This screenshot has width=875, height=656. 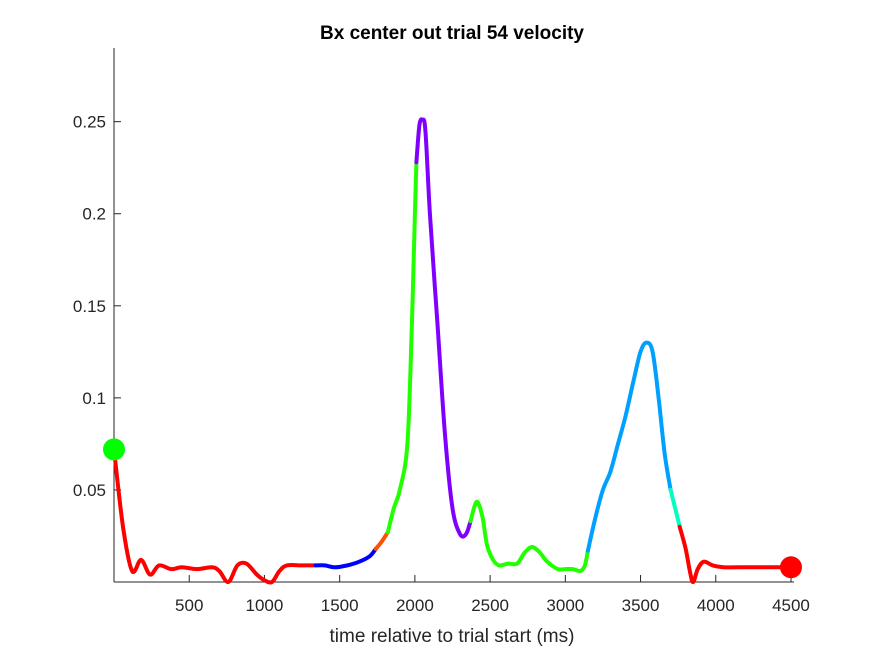 What do you see at coordinates (114, 449) in the screenshot?
I see `start-marker` at bounding box center [114, 449].